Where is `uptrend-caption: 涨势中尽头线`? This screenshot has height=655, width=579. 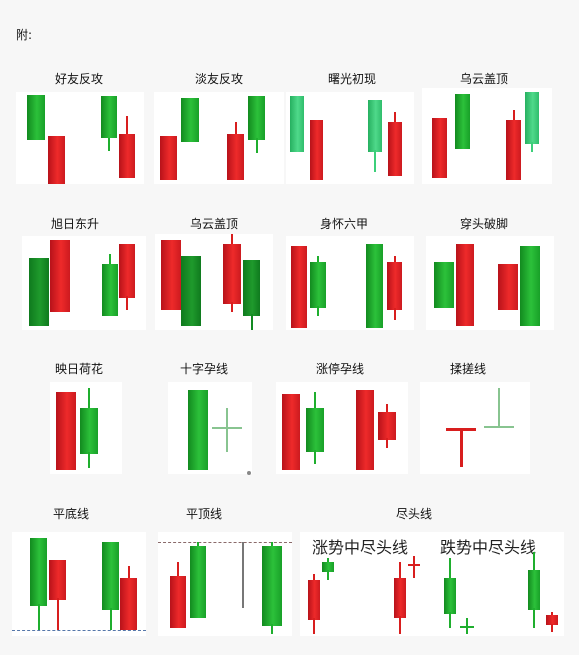 uptrend-caption: 涨势中尽头线 is located at coordinates (360, 547).